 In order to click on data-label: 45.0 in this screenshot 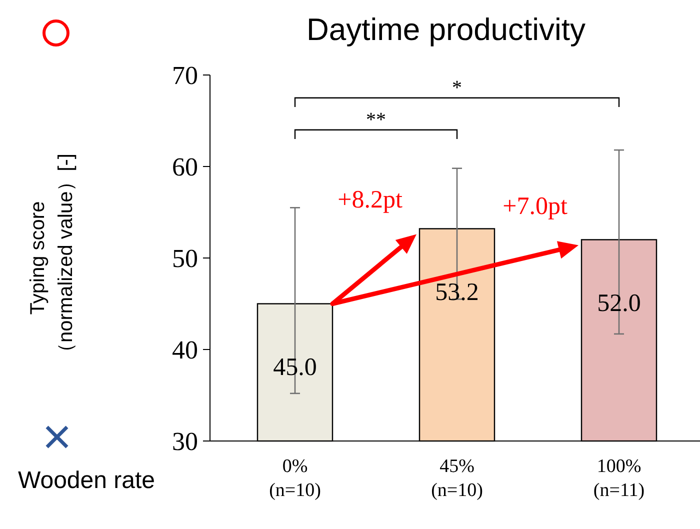, I will do `click(295, 367)`.